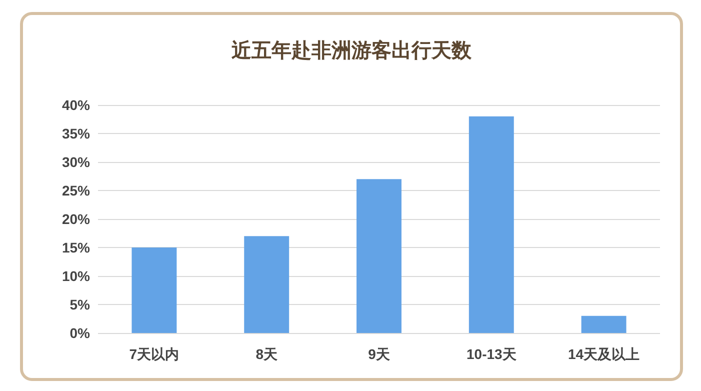  What do you see at coordinates (379, 354) in the screenshot?
I see `x-tick-label: 9天` at bounding box center [379, 354].